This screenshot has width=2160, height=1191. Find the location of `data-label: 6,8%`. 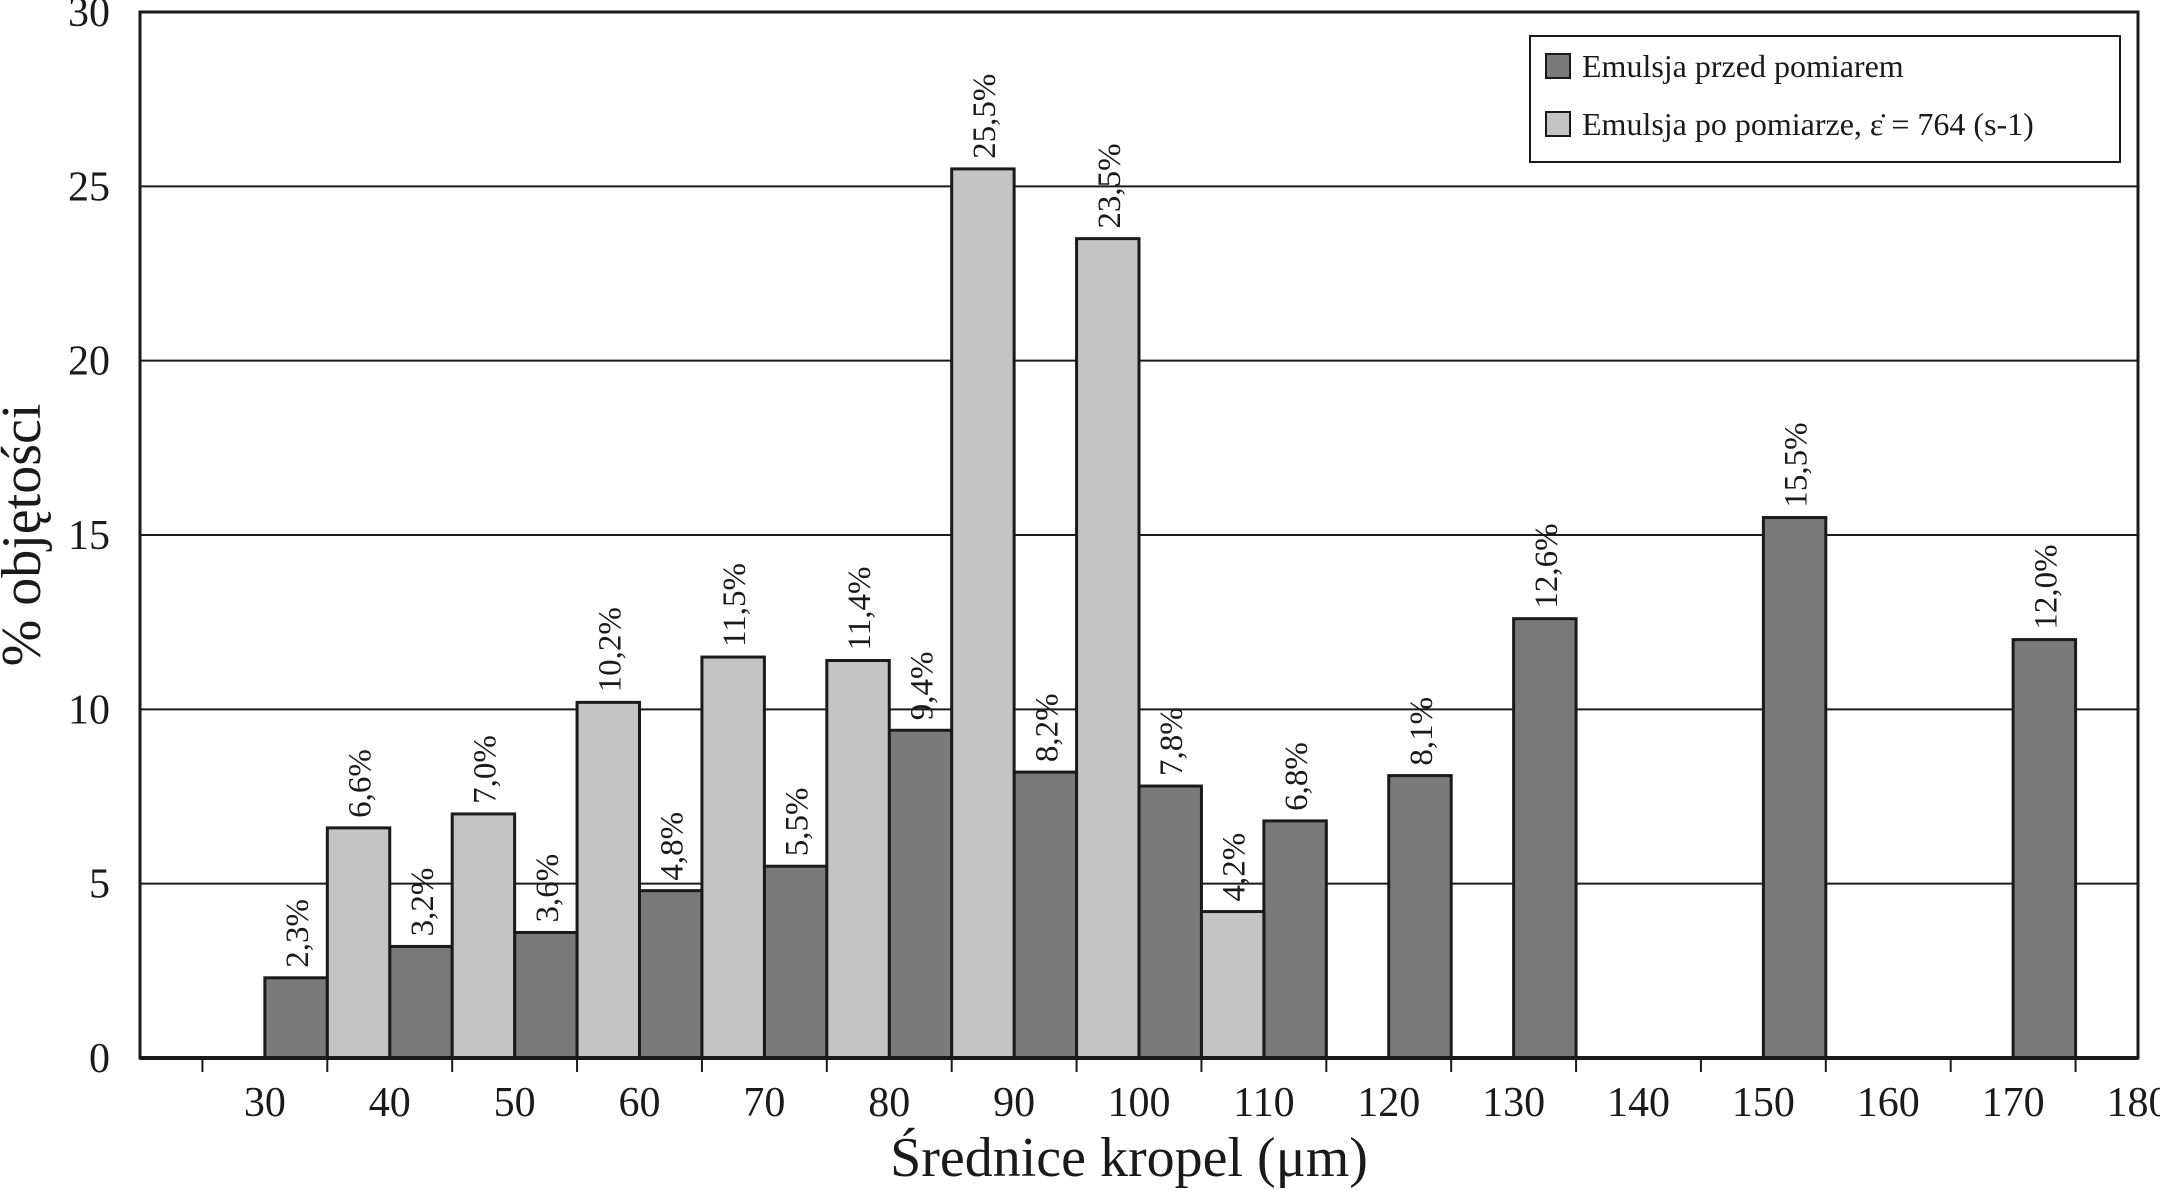

data-label: 6,8% is located at coordinates (1297, 776).